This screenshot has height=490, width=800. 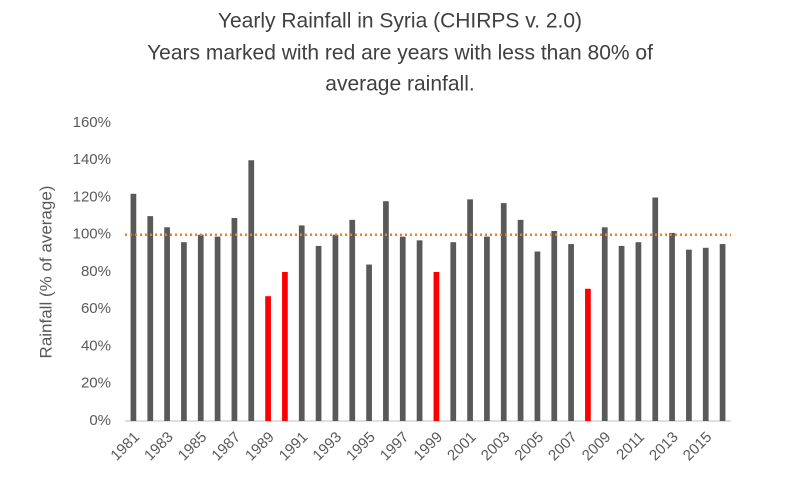 I want to click on x-tick-label: 1991, so click(x=294, y=447).